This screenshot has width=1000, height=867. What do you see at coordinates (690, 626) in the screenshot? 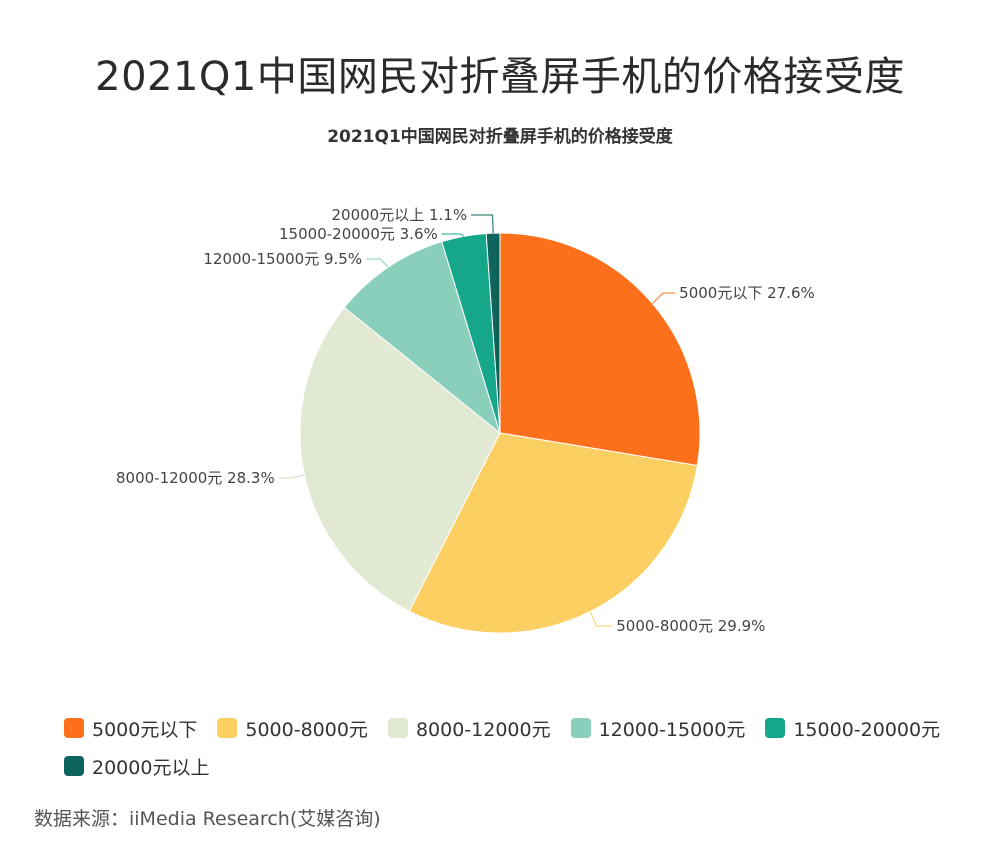
I see `data-label-1: 5000-8000元 29.9%` at bounding box center [690, 626].